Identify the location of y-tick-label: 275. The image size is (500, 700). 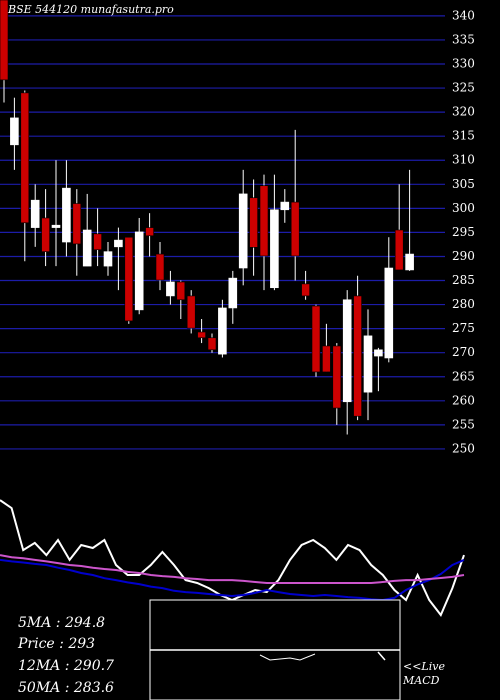
(463, 328).